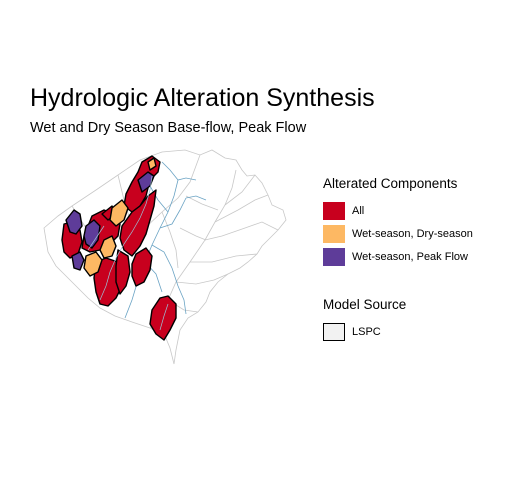 The width and height of the screenshot is (505, 482). Describe the element at coordinates (168, 128) in the screenshot. I see `page-subtitle: Wet and Dry Season Base-flow, Peak Flow` at that location.